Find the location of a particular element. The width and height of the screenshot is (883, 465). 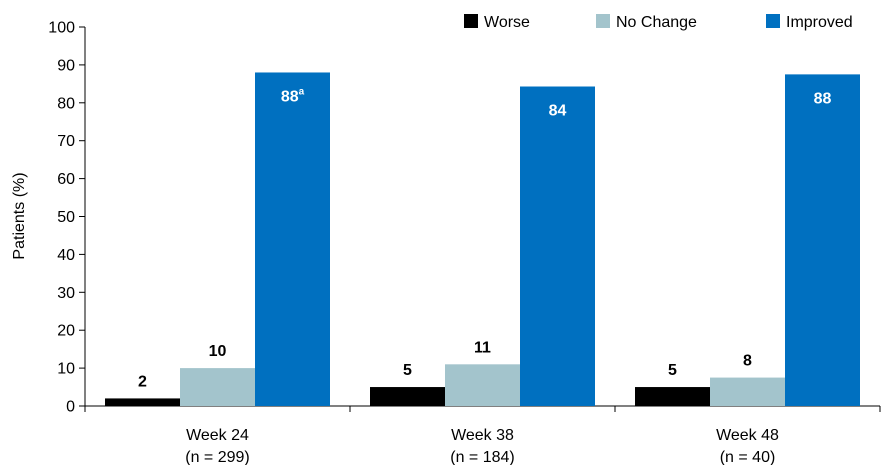

data-label: 84 is located at coordinates (558, 111).